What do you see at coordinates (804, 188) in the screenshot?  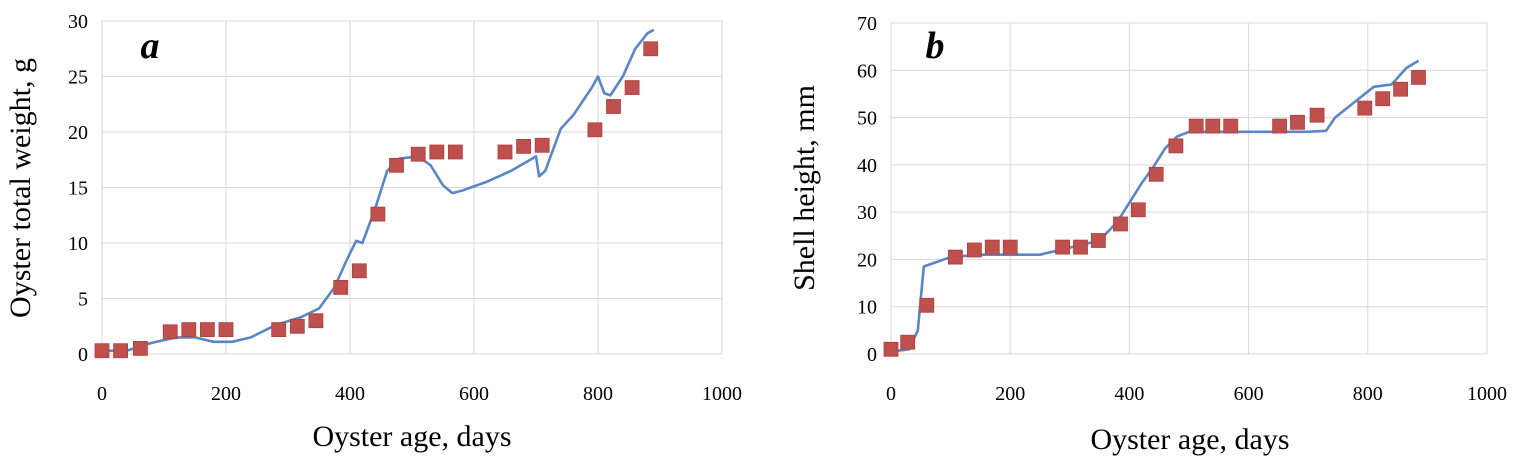 I see `y-axis-label: Shell height, mm` at bounding box center [804, 188].